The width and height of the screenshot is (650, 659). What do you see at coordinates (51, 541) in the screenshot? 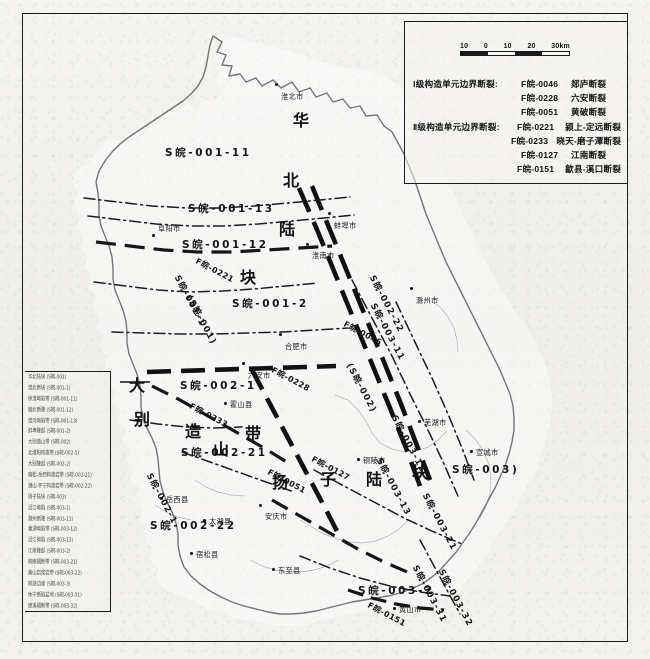
I see `left-legend-row: 沿江拗陷 (S皖-003-13)` at bounding box center [51, 541].